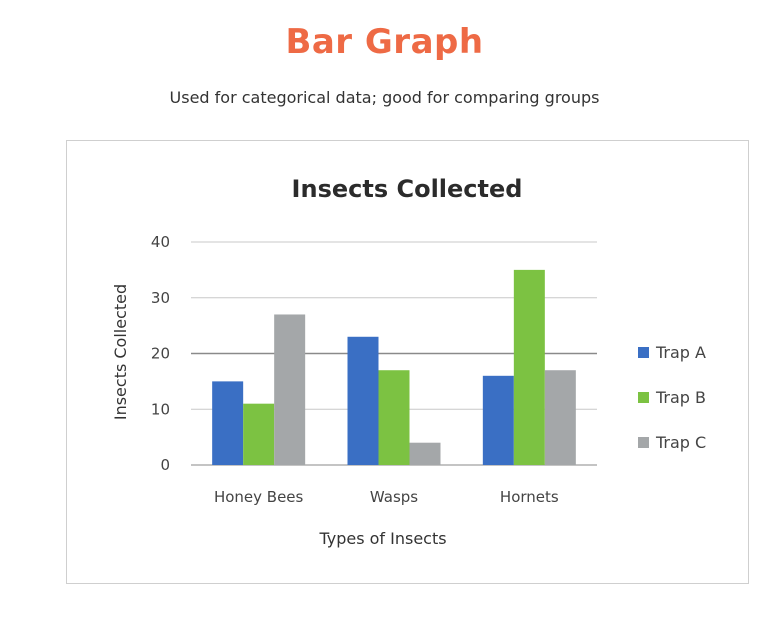  What do you see at coordinates (160, 409) in the screenshot?
I see `y-tick-label: 10` at bounding box center [160, 409].